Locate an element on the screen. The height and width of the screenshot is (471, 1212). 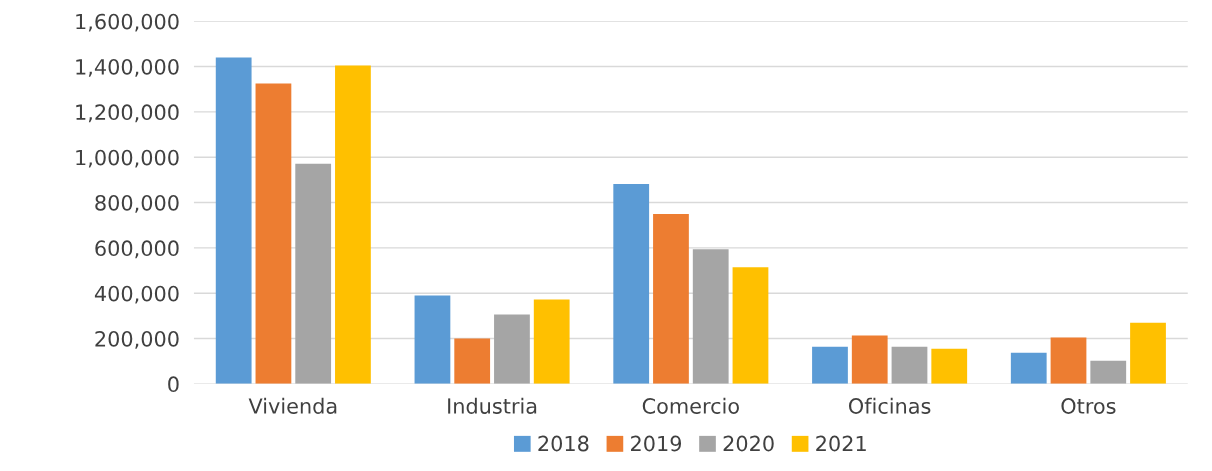
legend-label: 2019 is located at coordinates (656, 443).